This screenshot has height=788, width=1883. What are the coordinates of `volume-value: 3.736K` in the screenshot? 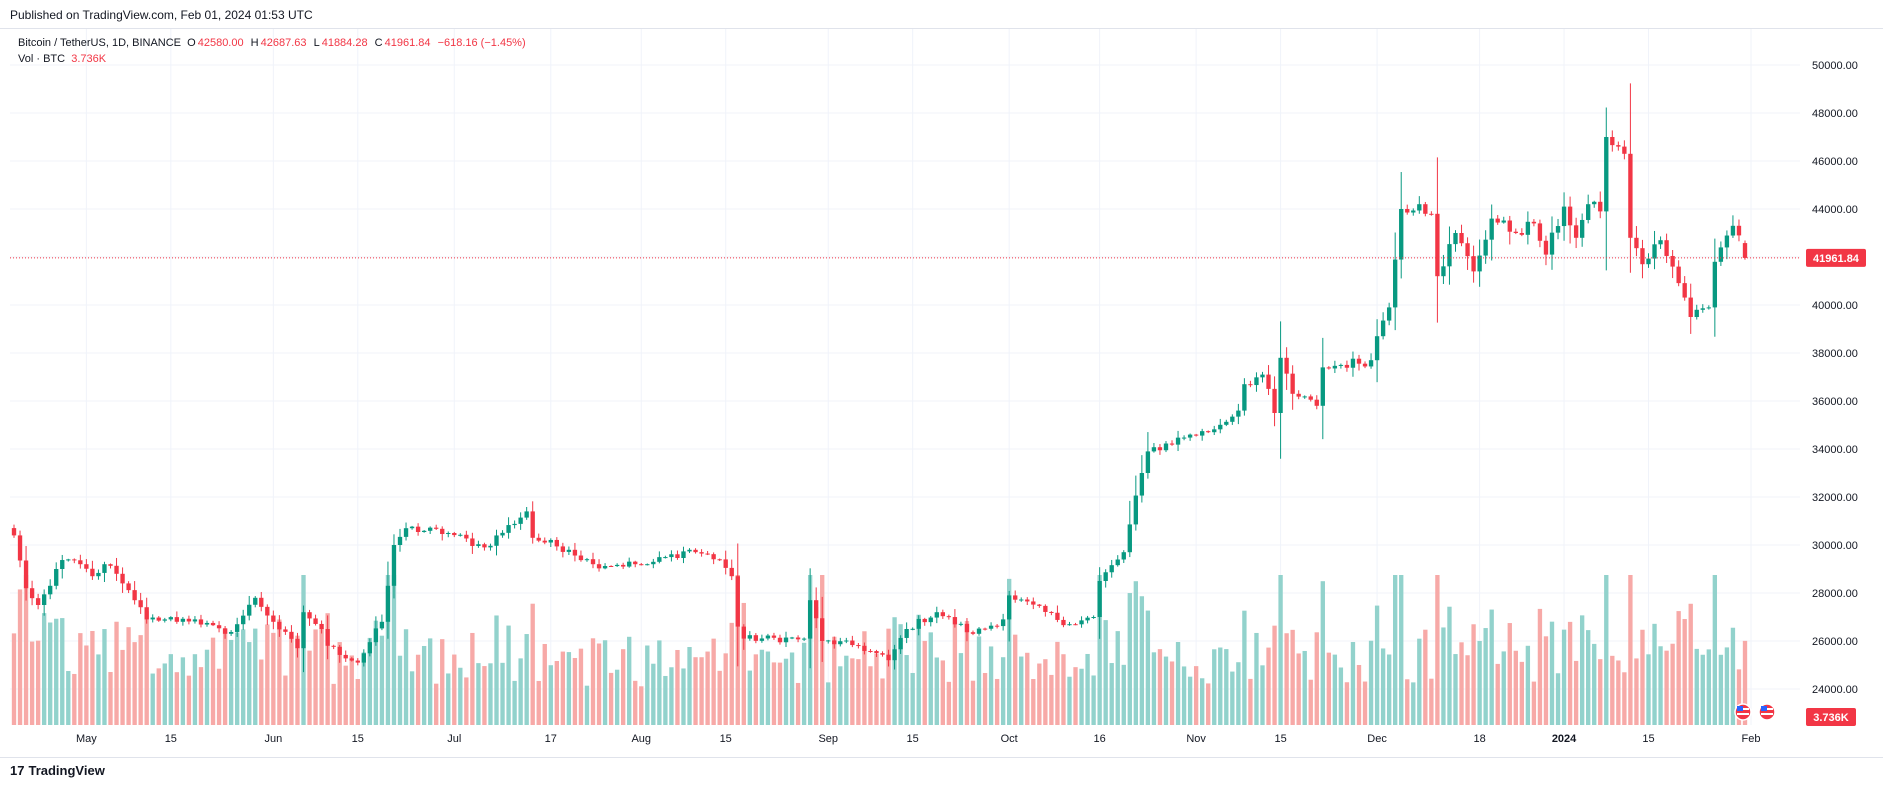 It's located at (89, 59).